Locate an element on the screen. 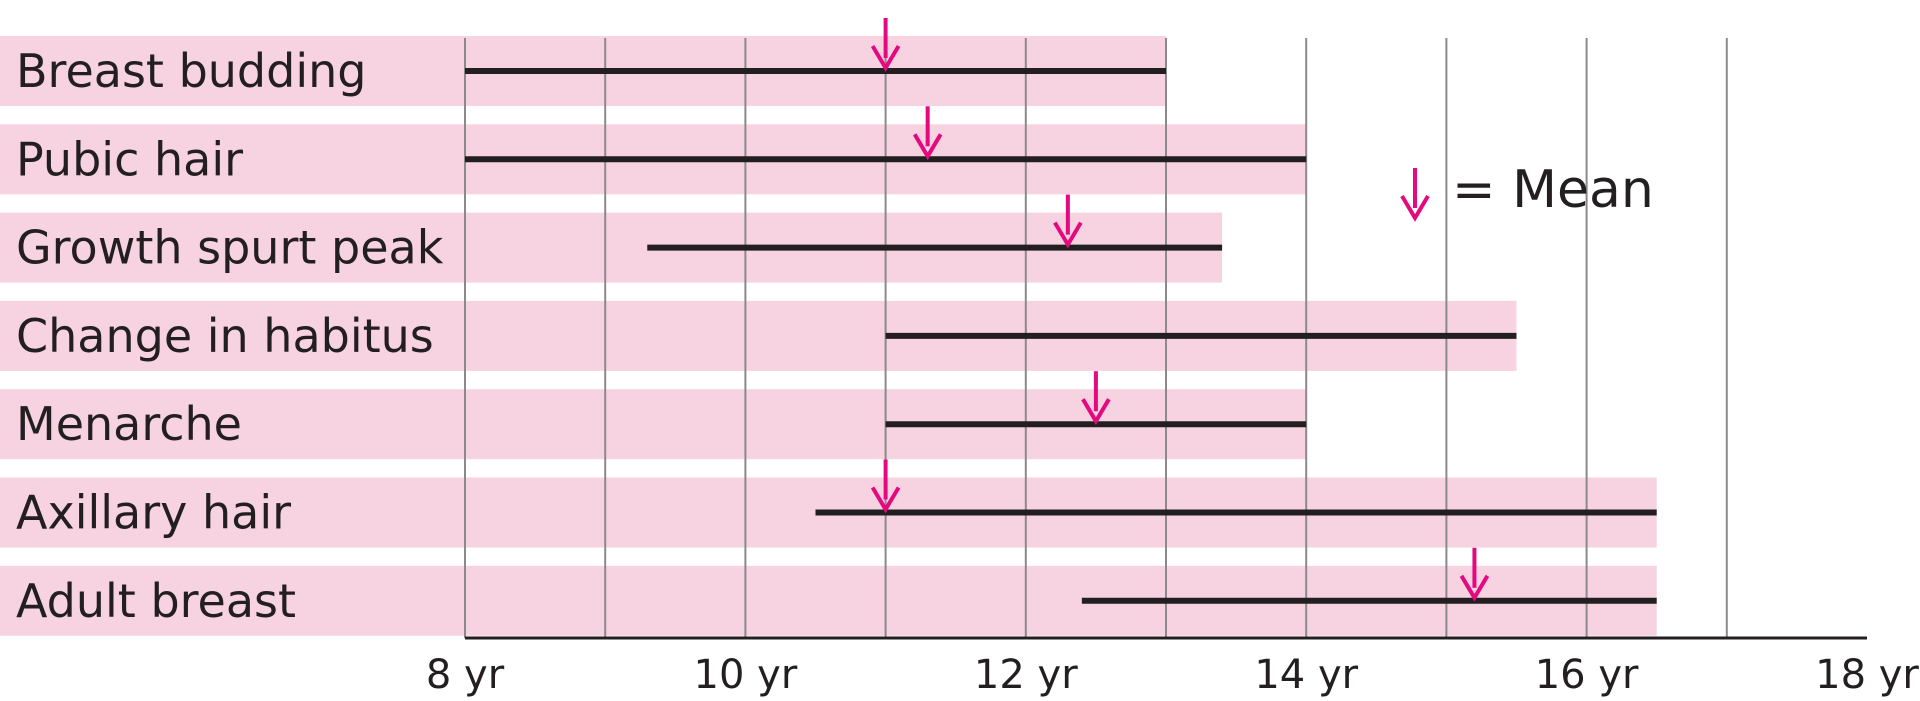  x-tick-label: 8 yr is located at coordinates (465, 675).